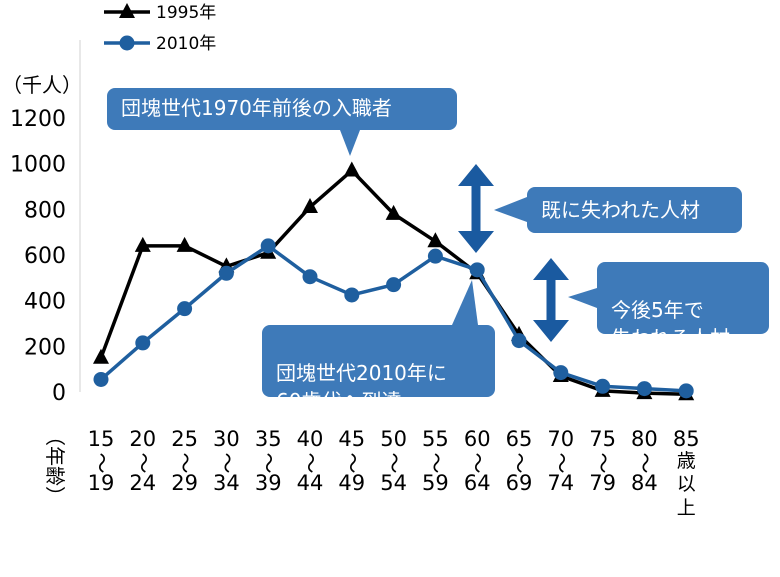  What do you see at coordinates (435, 483) in the screenshot?
I see `x-tick-part: 59` at bounding box center [435, 483].